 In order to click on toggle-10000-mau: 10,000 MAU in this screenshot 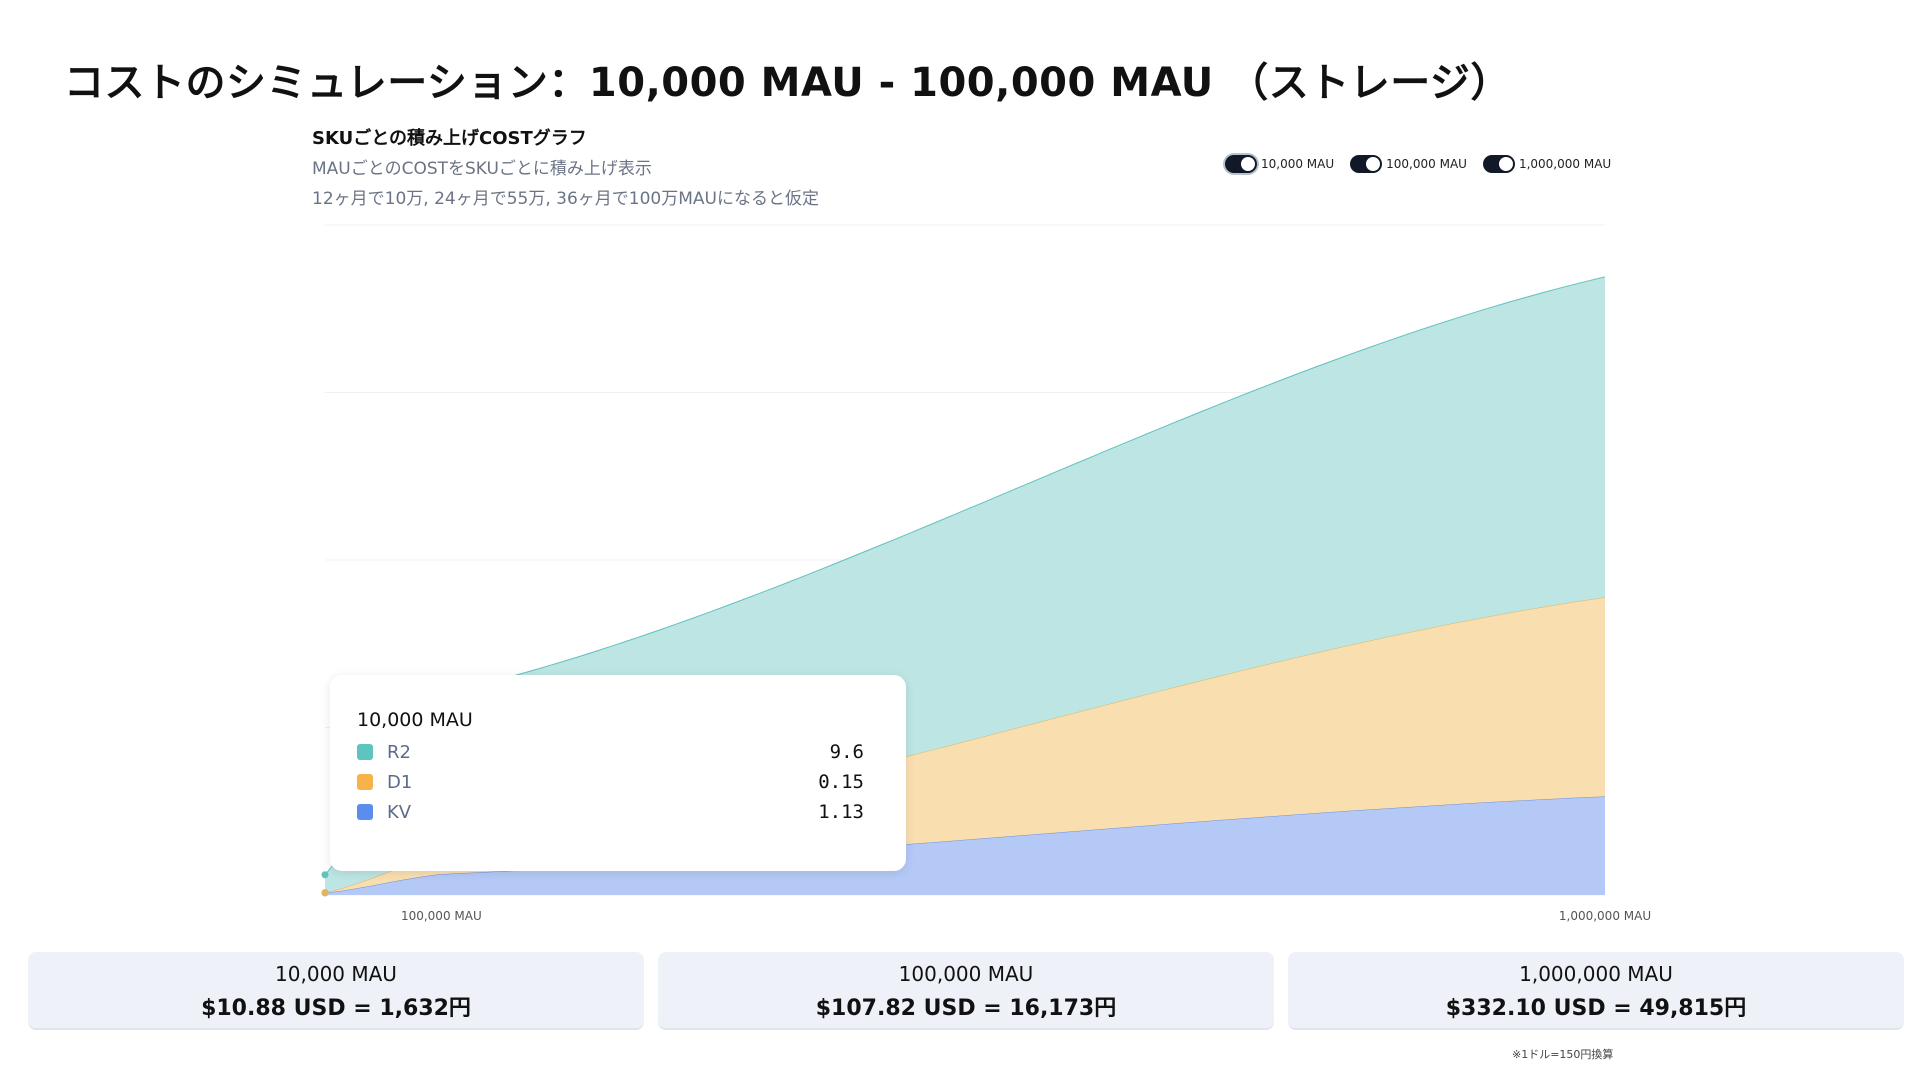, I will do `click(1279, 164)`.